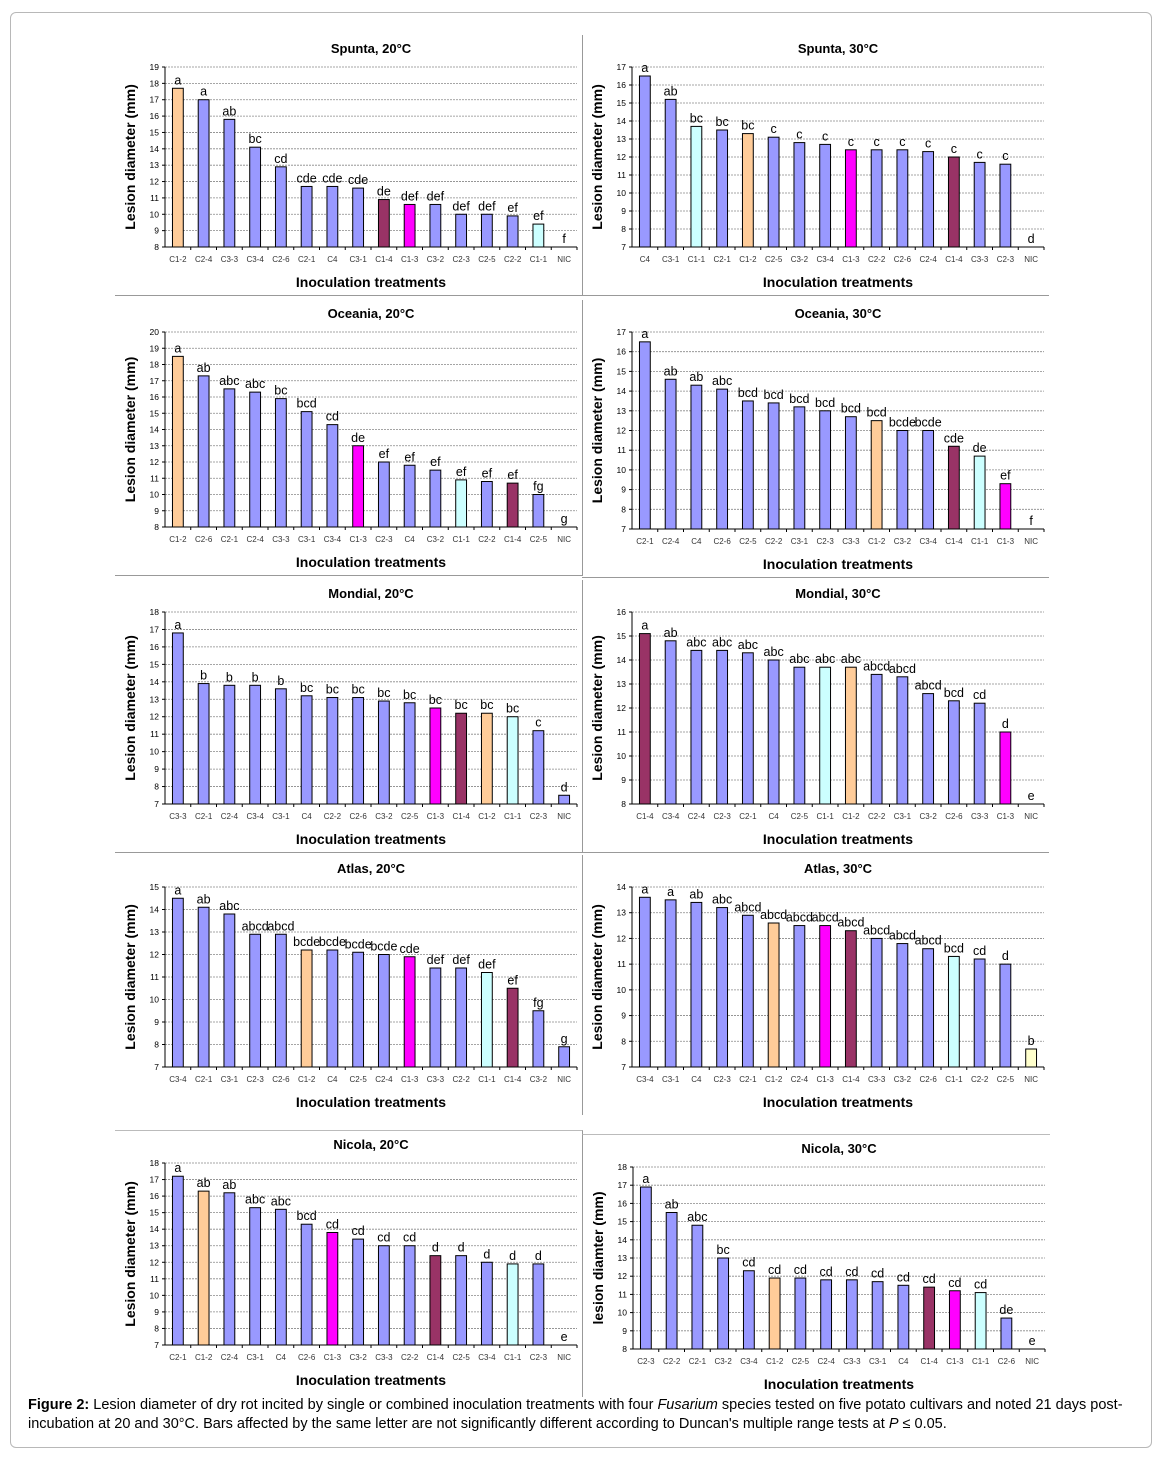  I want to click on y-tick-label: 8, so click(623, 229).